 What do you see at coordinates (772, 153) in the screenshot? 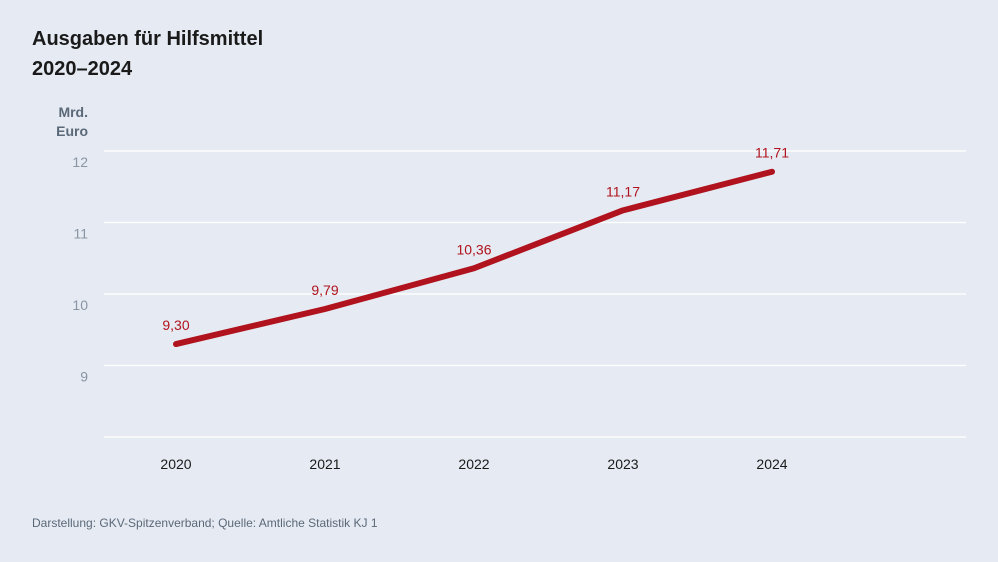
I see `data-label: 11,71` at bounding box center [772, 153].